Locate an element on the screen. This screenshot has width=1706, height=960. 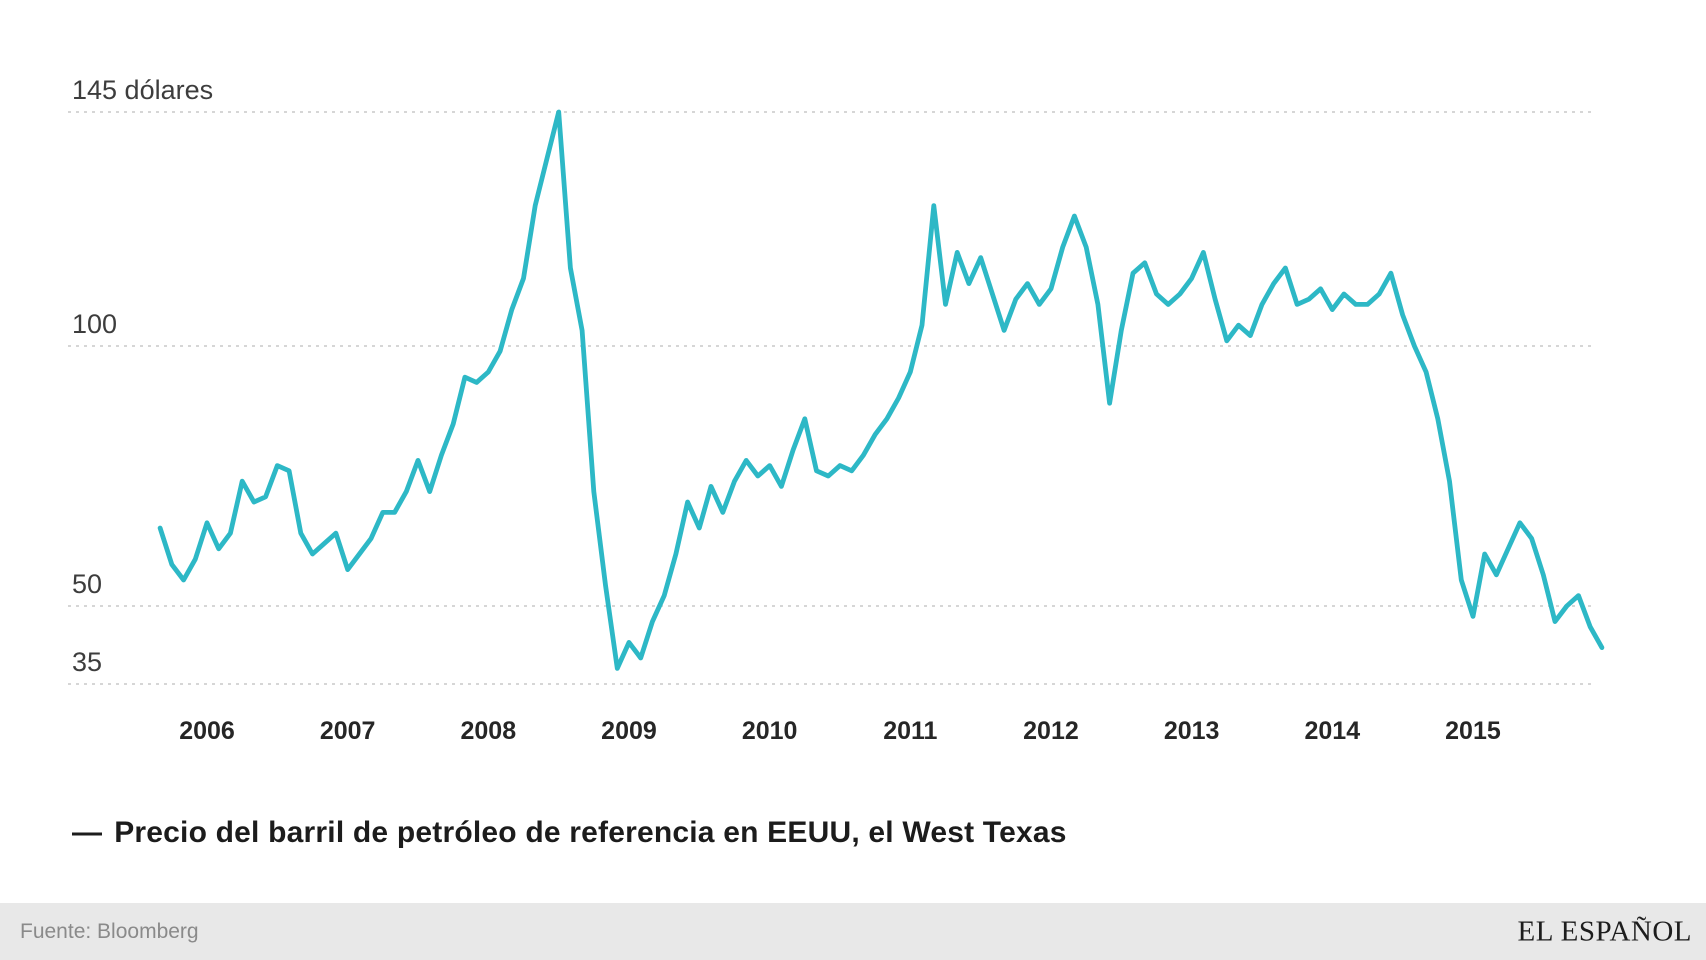
footer-bar: Fuente: Bloomberg EL ESPAÑOL is located at coordinates (853, 931).